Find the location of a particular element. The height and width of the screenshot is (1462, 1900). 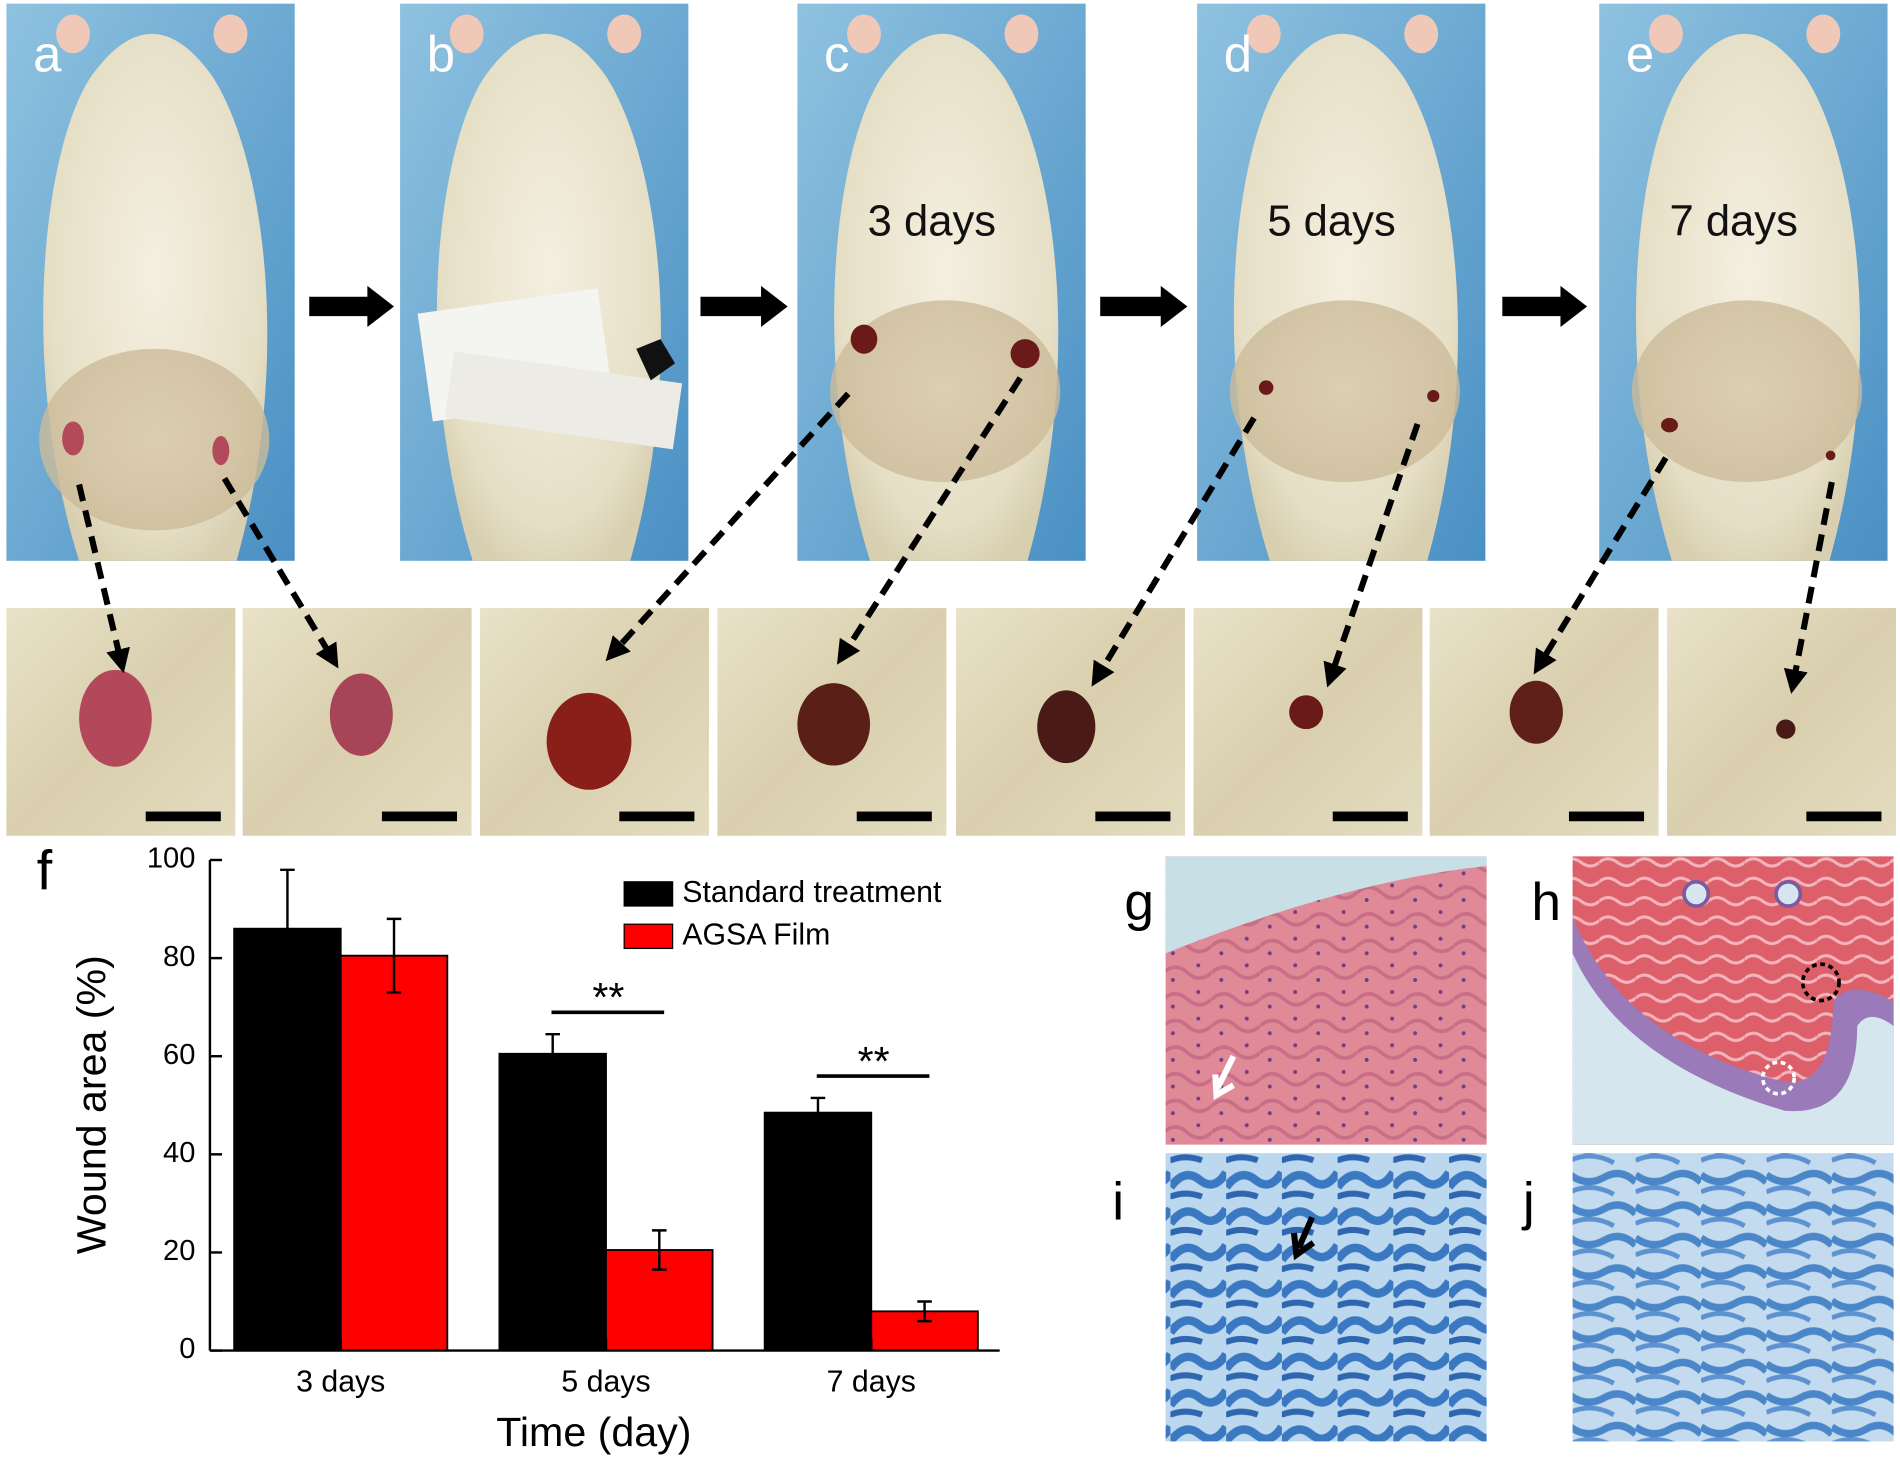

tape is located at coordinates (563, 400).